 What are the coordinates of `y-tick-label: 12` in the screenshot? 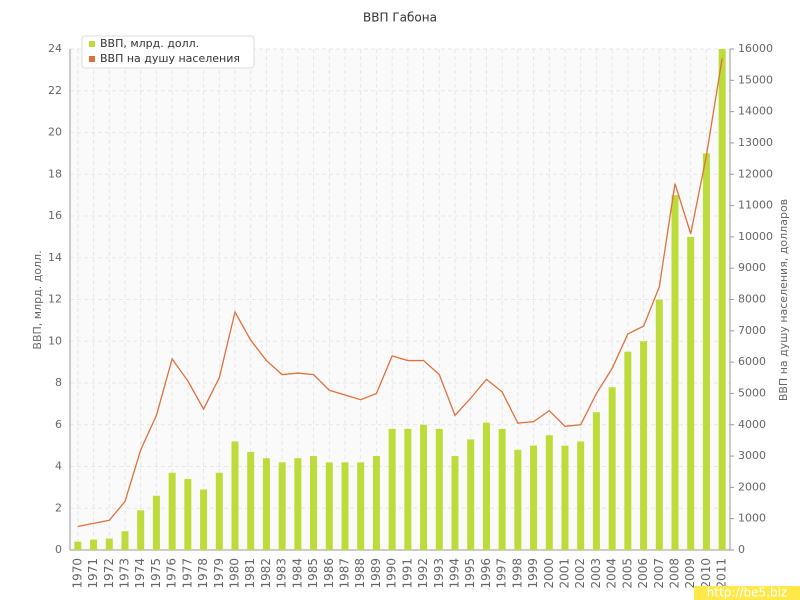 It's located at (55, 299).